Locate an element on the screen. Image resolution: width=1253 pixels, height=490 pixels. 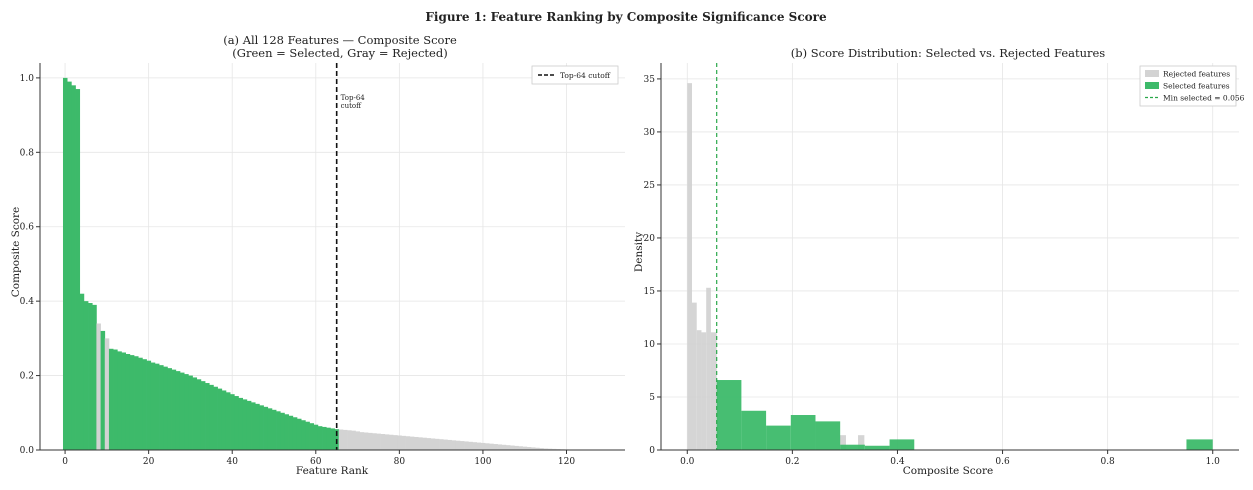
y-tick-label: 1.0 is located at coordinates (27, 79).